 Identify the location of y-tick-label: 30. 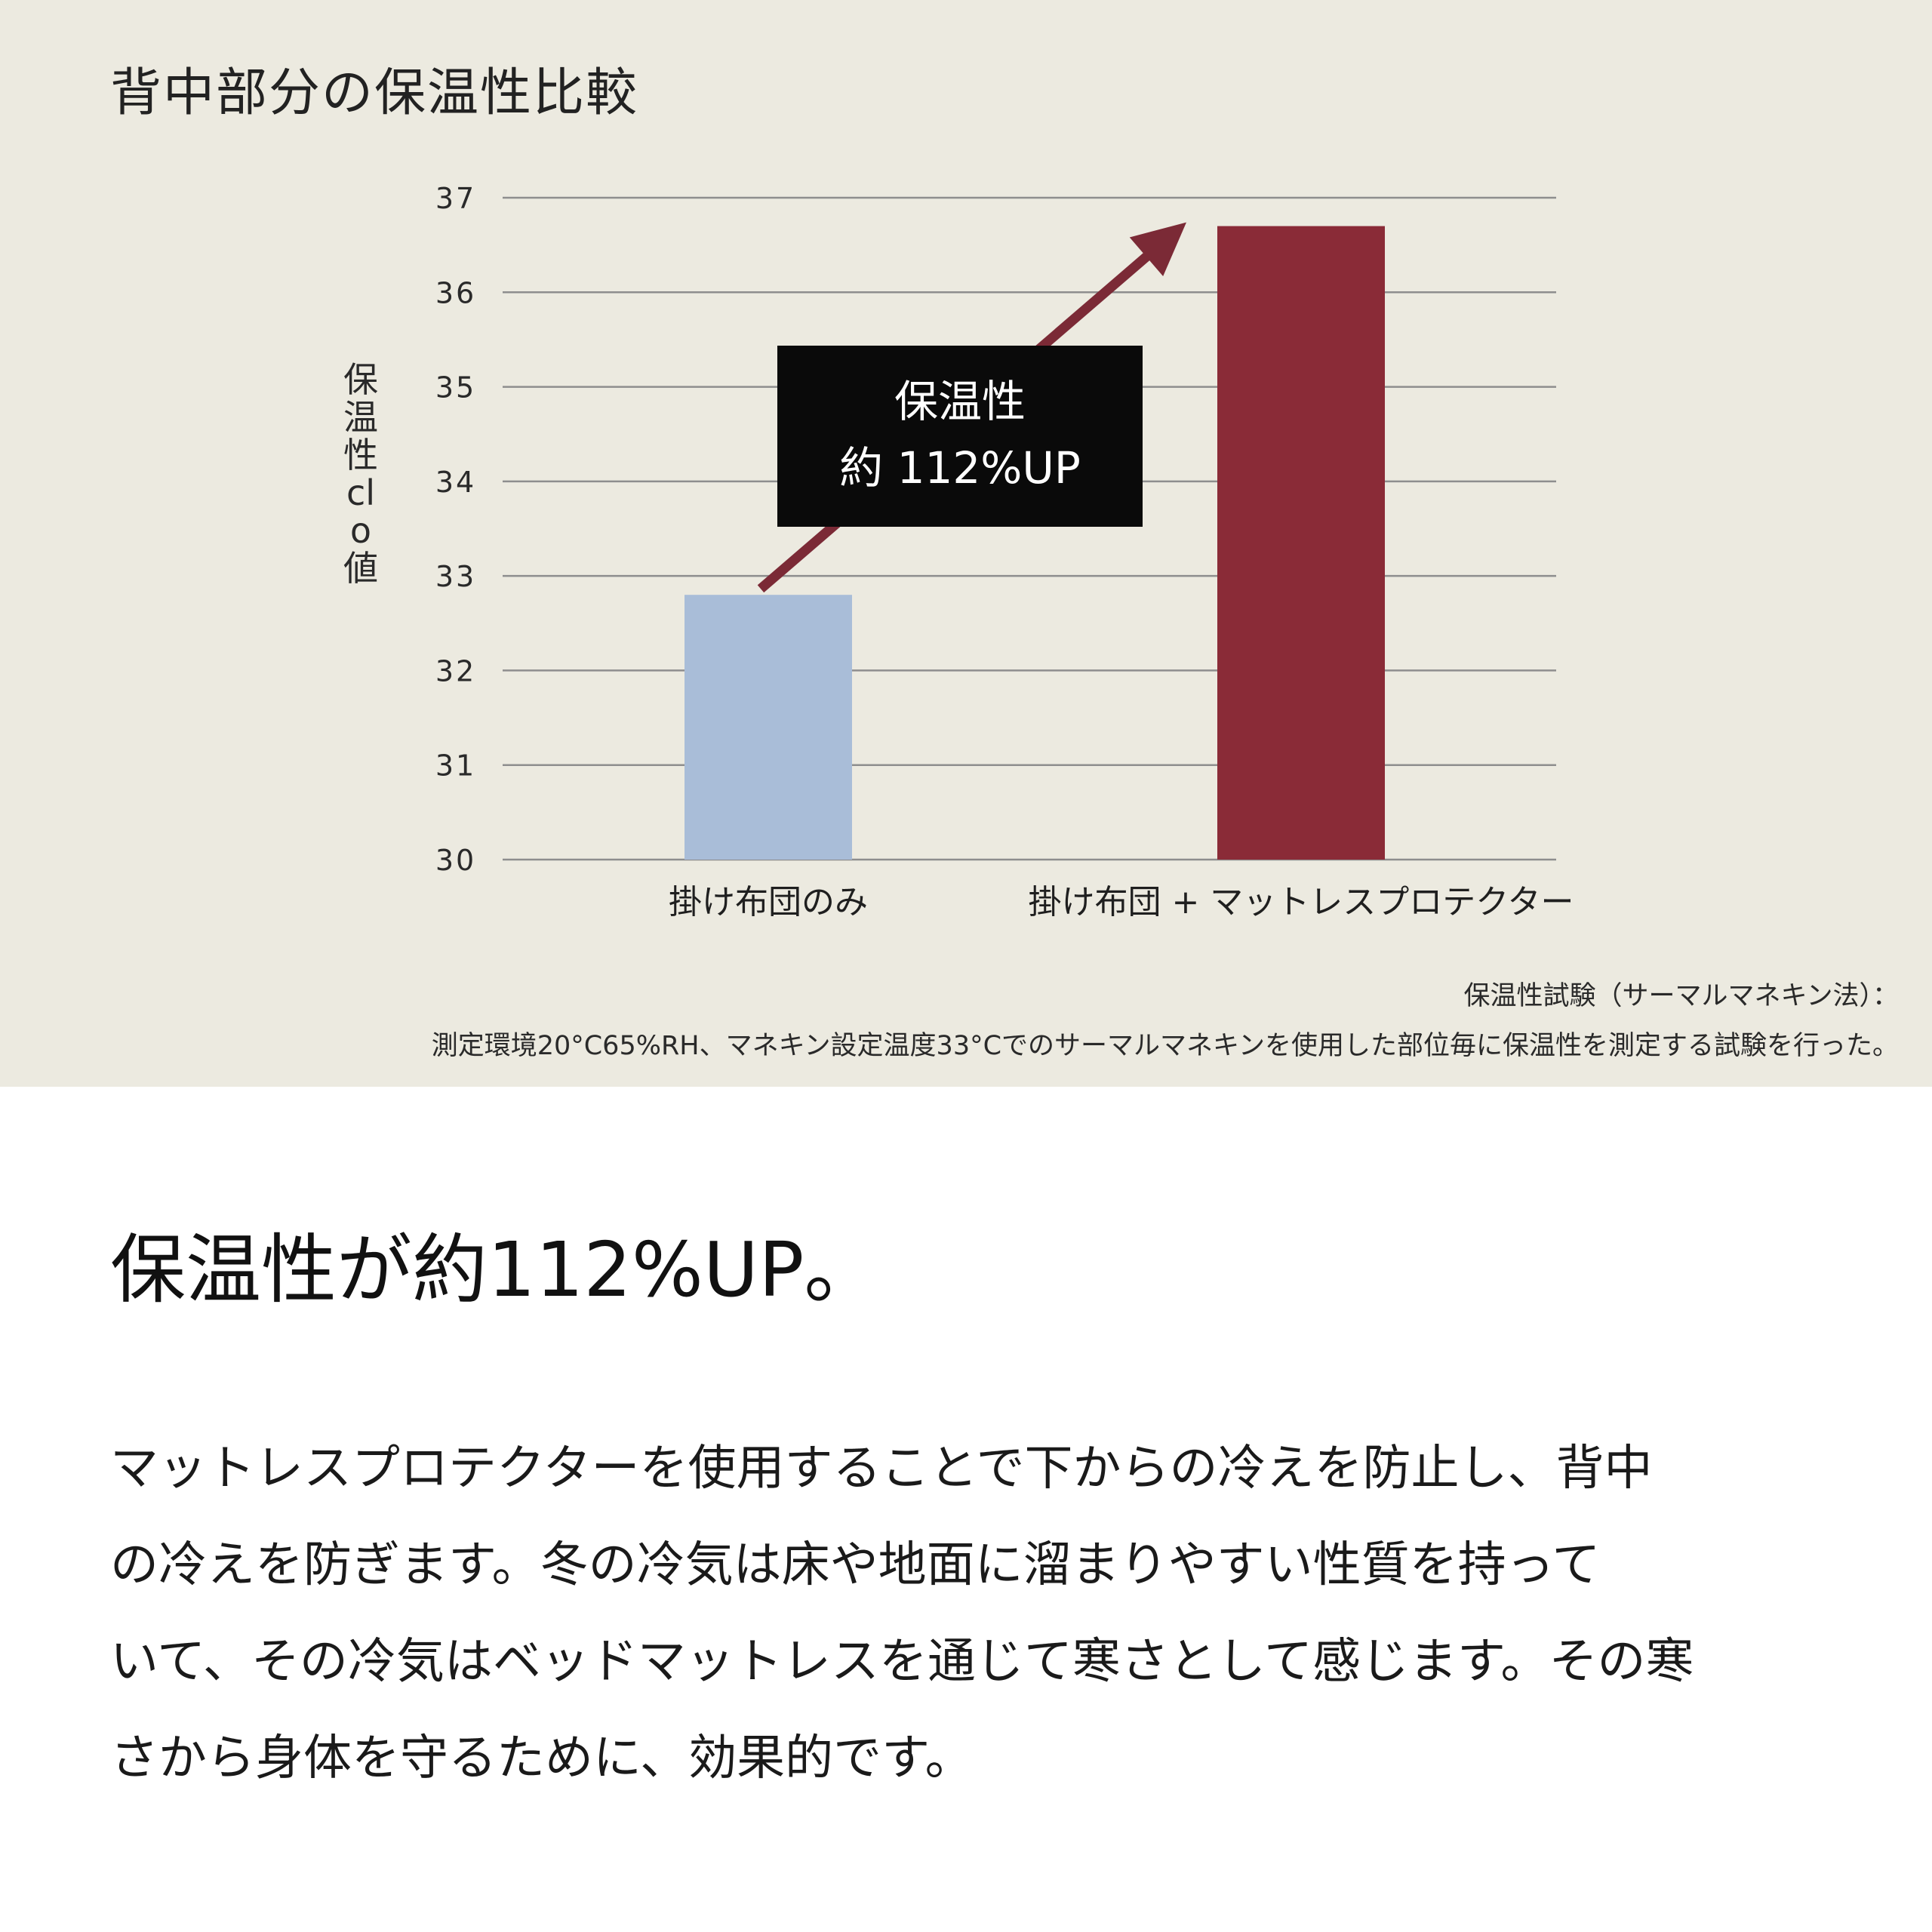
(455, 860).